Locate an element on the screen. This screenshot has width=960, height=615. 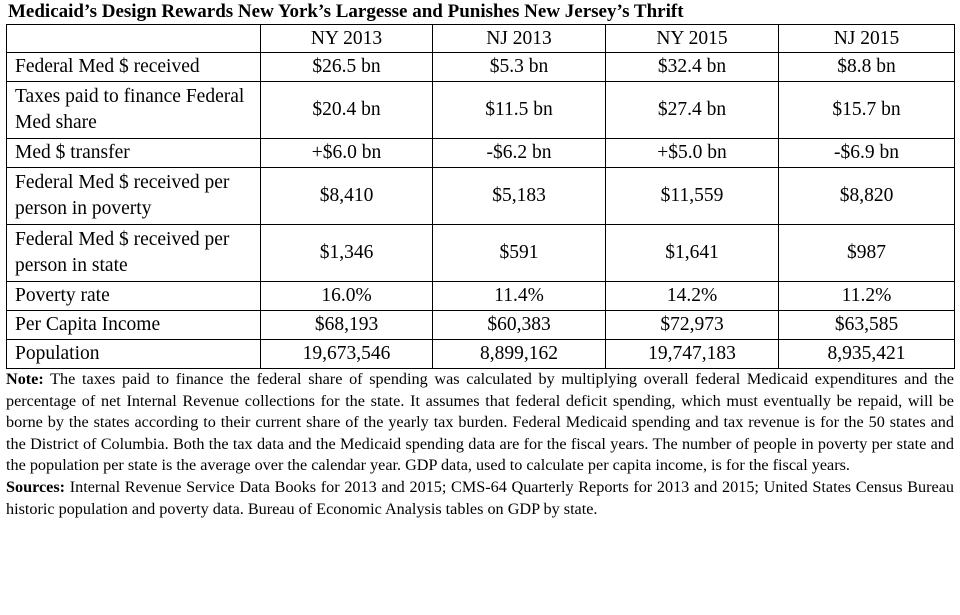
table-cell: $11,559 is located at coordinates (692, 196).